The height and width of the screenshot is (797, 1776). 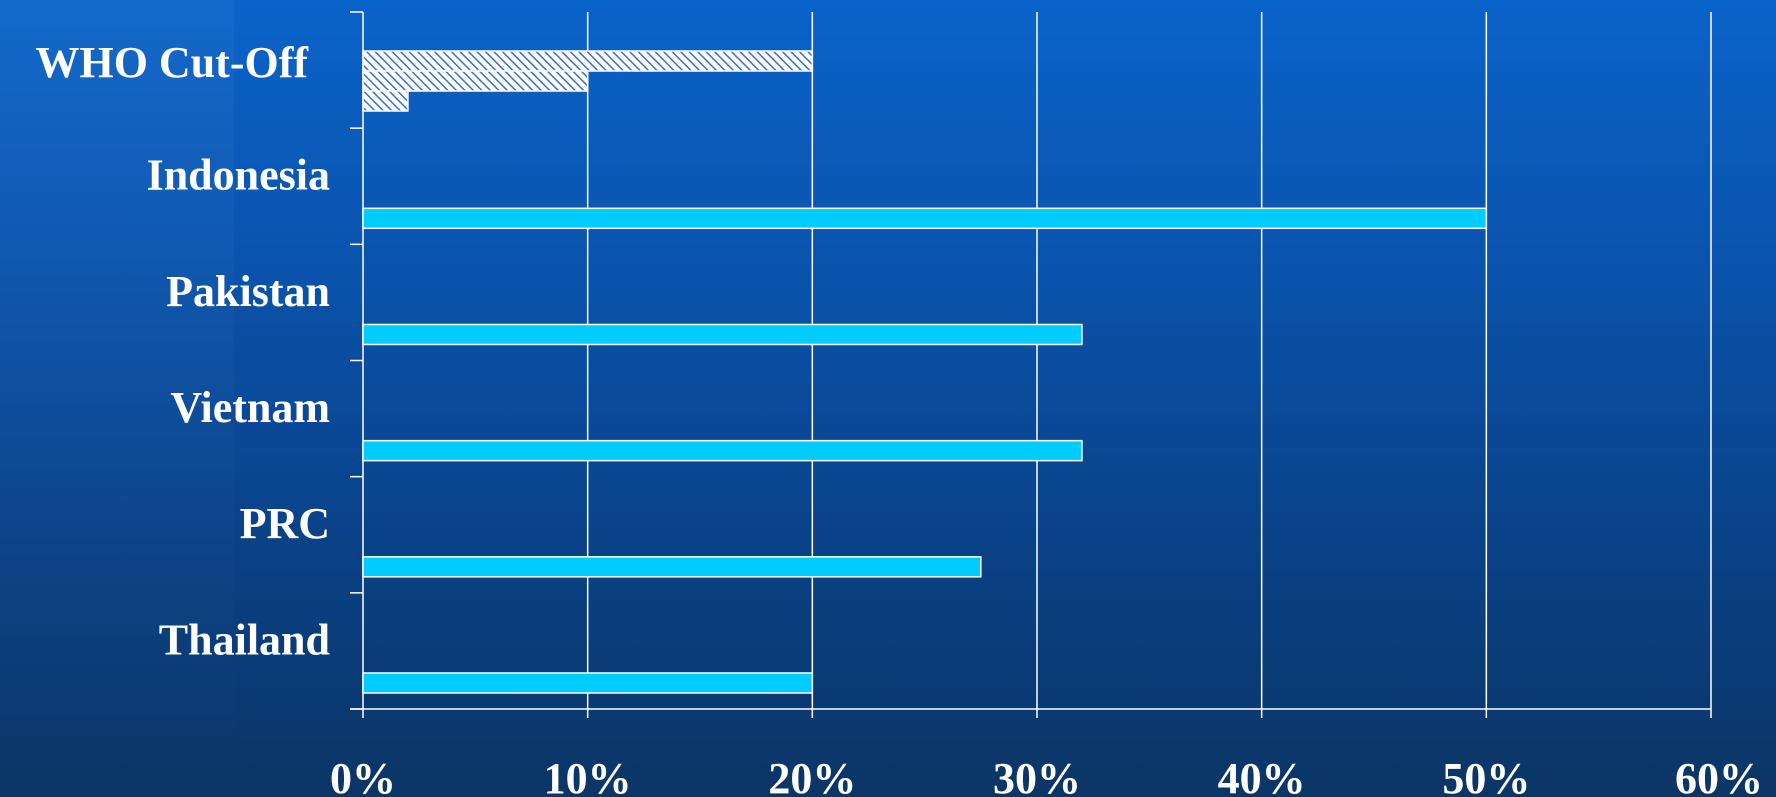 What do you see at coordinates (1719, 775) in the screenshot?
I see `x-tick-label: 60%` at bounding box center [1719, 775].